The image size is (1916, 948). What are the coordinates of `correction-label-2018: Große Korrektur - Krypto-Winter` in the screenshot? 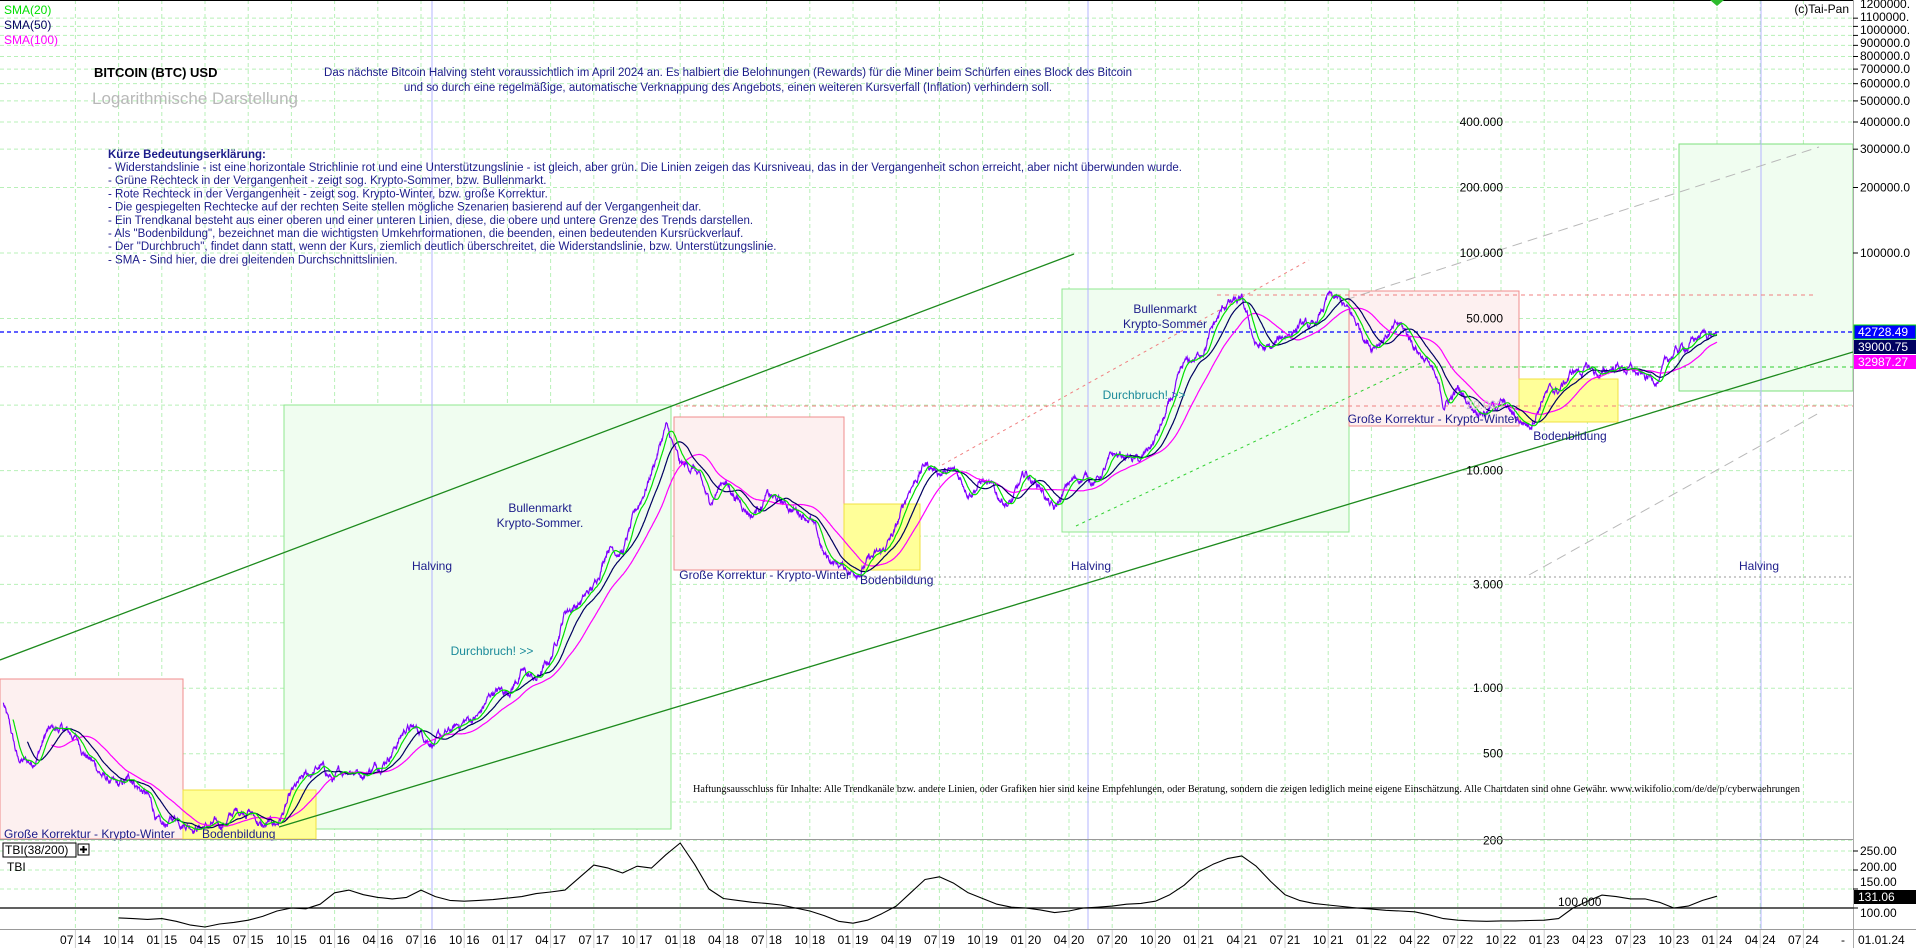 It's located at (764, 575).